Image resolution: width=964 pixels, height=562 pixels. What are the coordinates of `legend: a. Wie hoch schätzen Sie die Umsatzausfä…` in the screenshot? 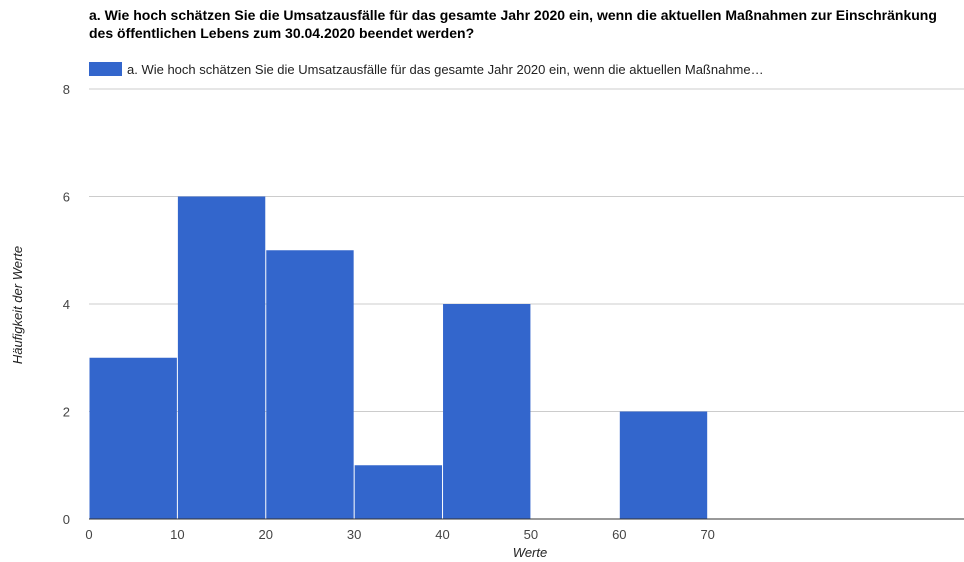 It's located at (526, 69).